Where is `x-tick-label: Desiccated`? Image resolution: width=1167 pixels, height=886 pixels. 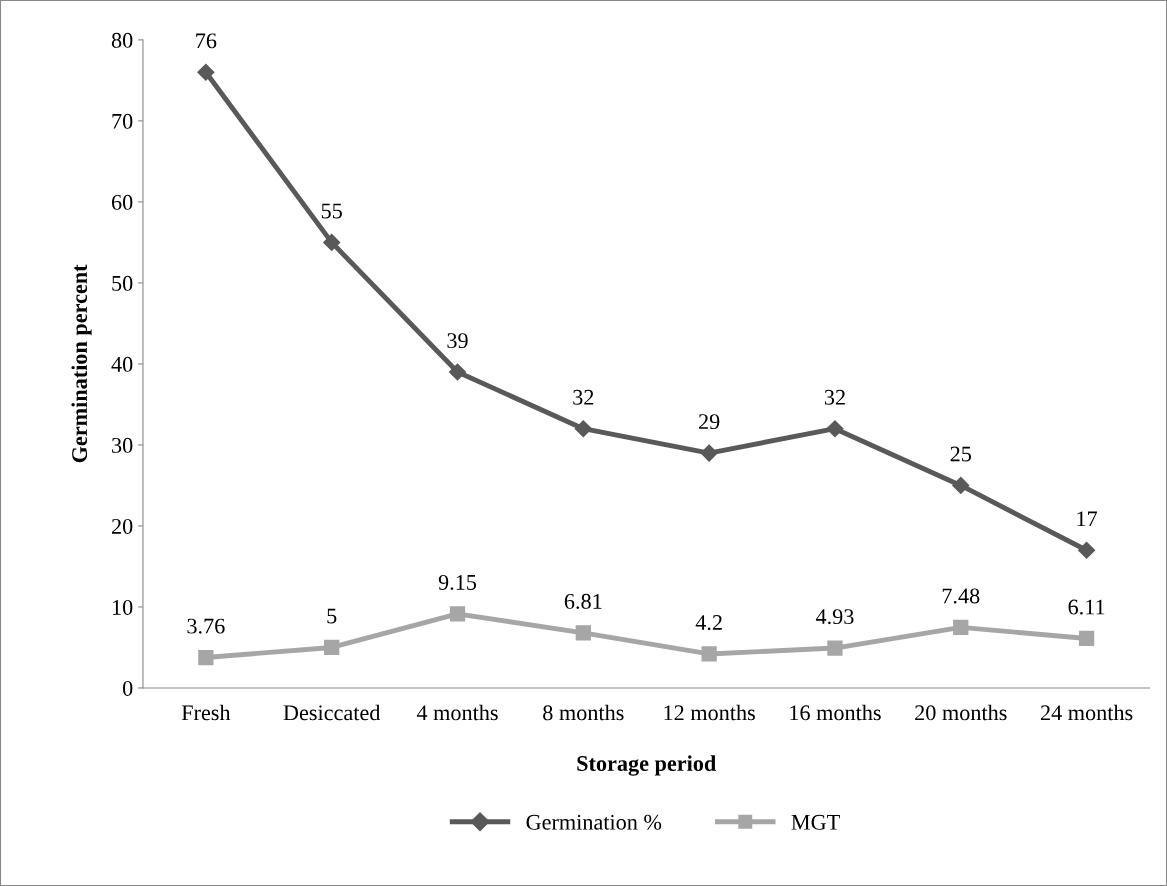
x-tick-label: Desiccated is located at coordinates (332, 712).